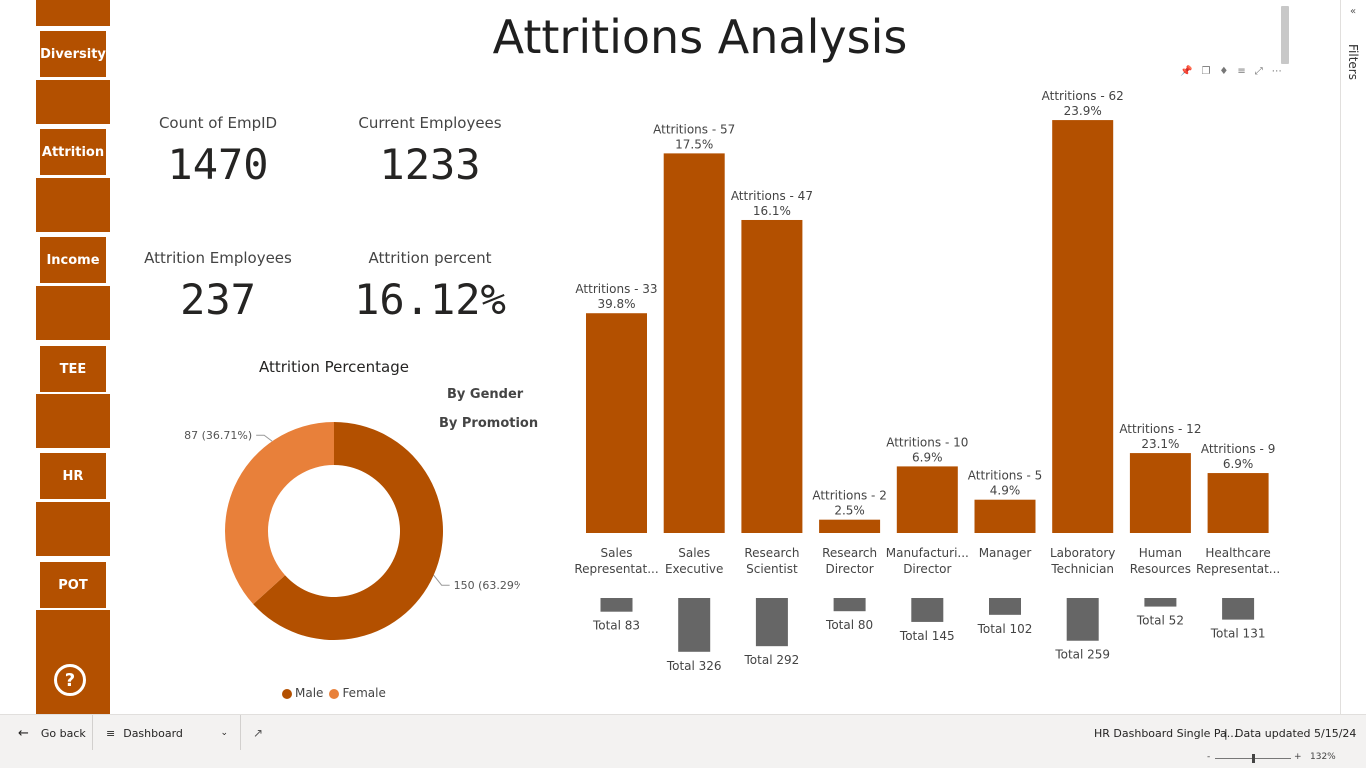  I want to click on filters-pane, so click(1353, 357).